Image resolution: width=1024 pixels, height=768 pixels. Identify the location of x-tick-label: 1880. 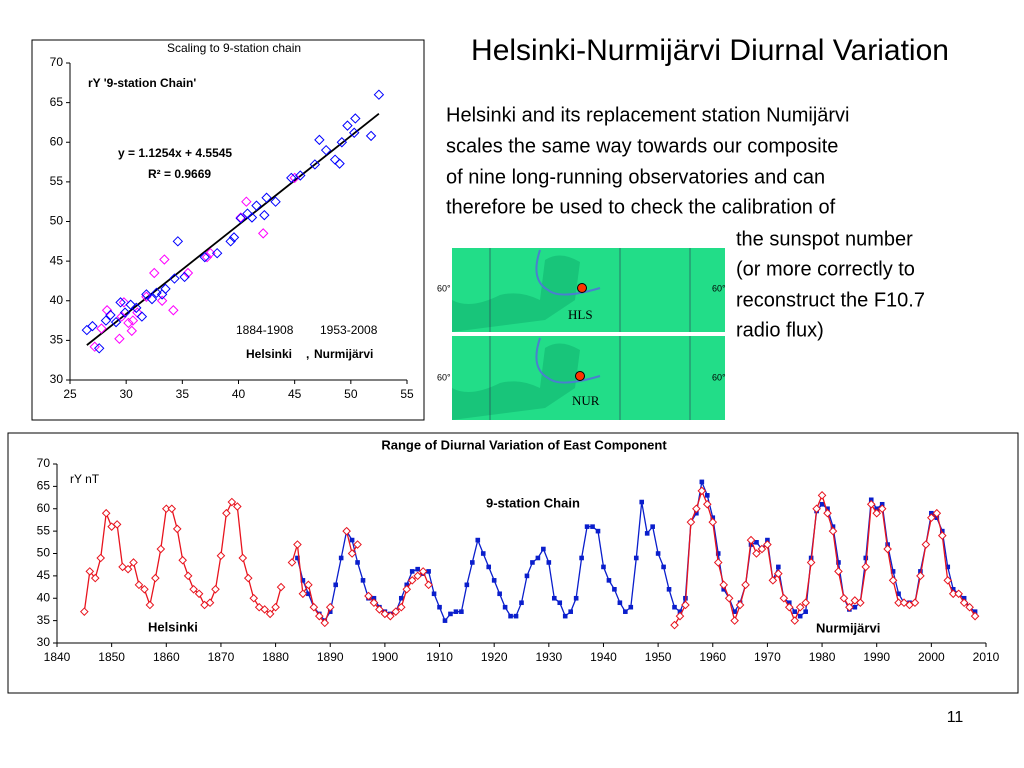
(275, 657).